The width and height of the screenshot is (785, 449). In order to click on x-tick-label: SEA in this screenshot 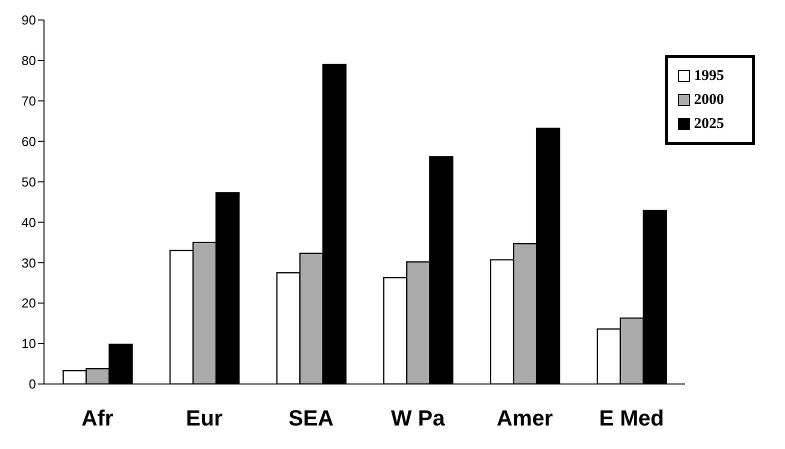, I will do `click(311, 418)`.